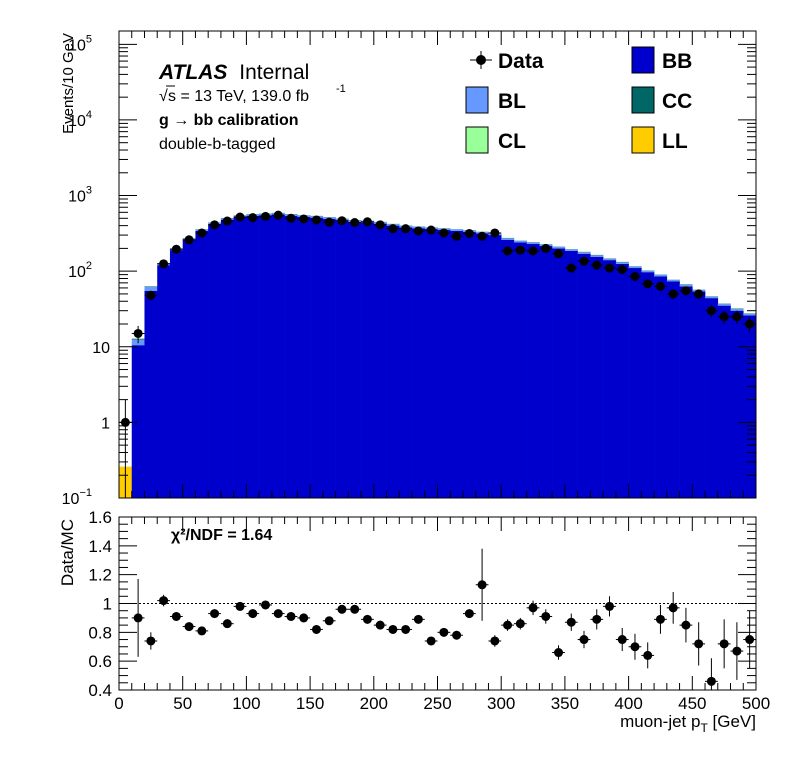  Describe the element at coordinates (443, 619) in the screenshot. I see `ratio-points` at that location.